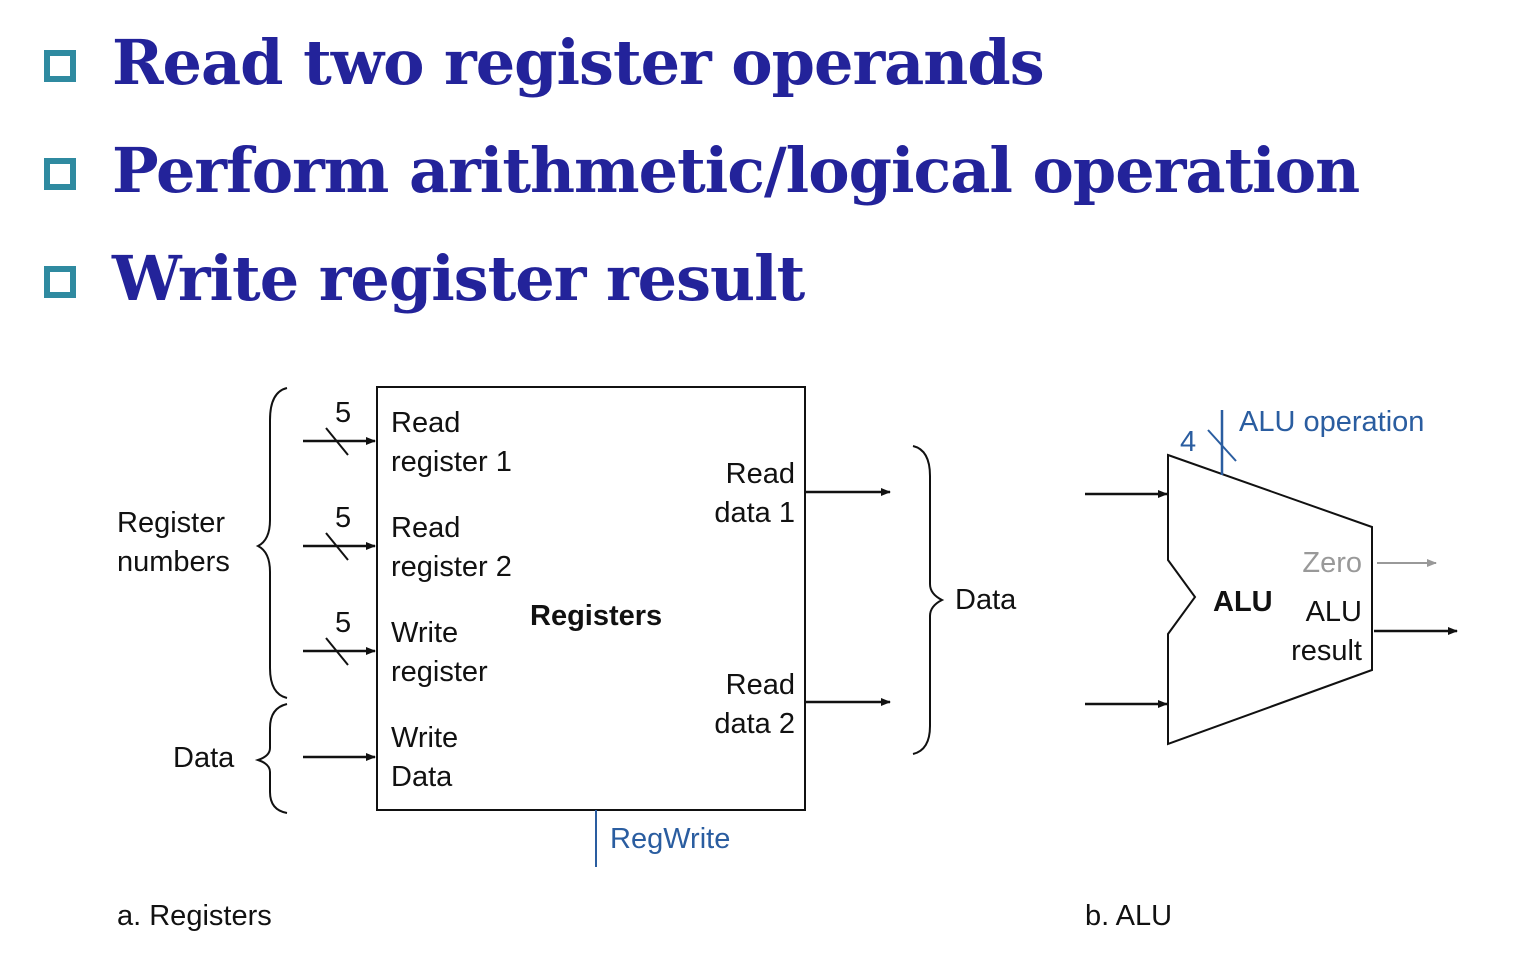 The image size is (1540, 980). I want to click on alu-title: ALU, so click(1243, 602).